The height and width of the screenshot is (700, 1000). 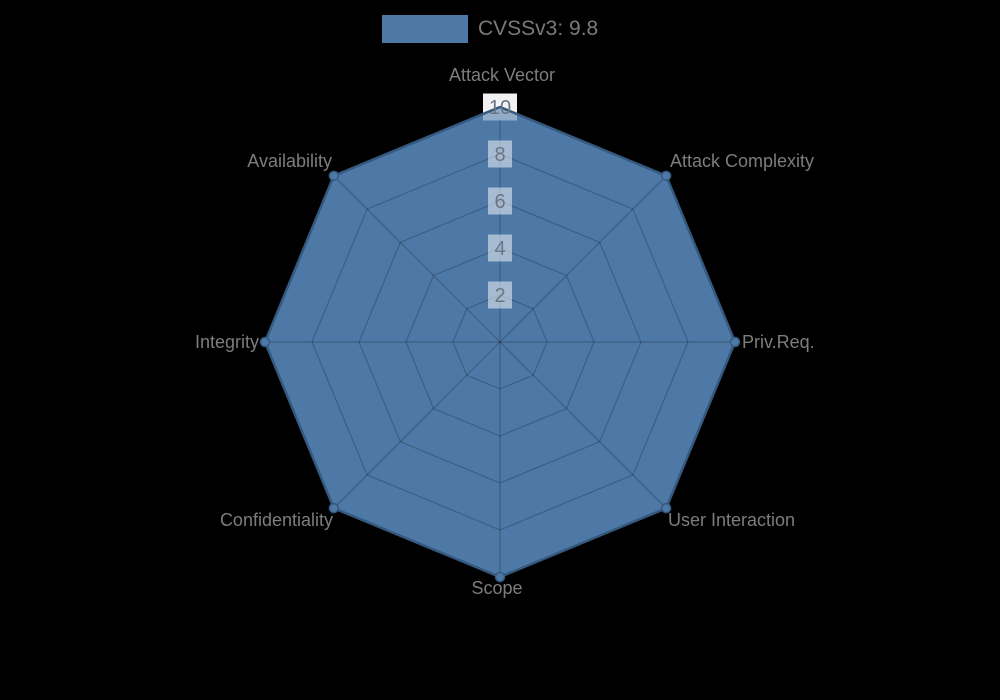 I want to click on axis-label-attack-complexity: Attack Complexity, so click(x=742, y=161).